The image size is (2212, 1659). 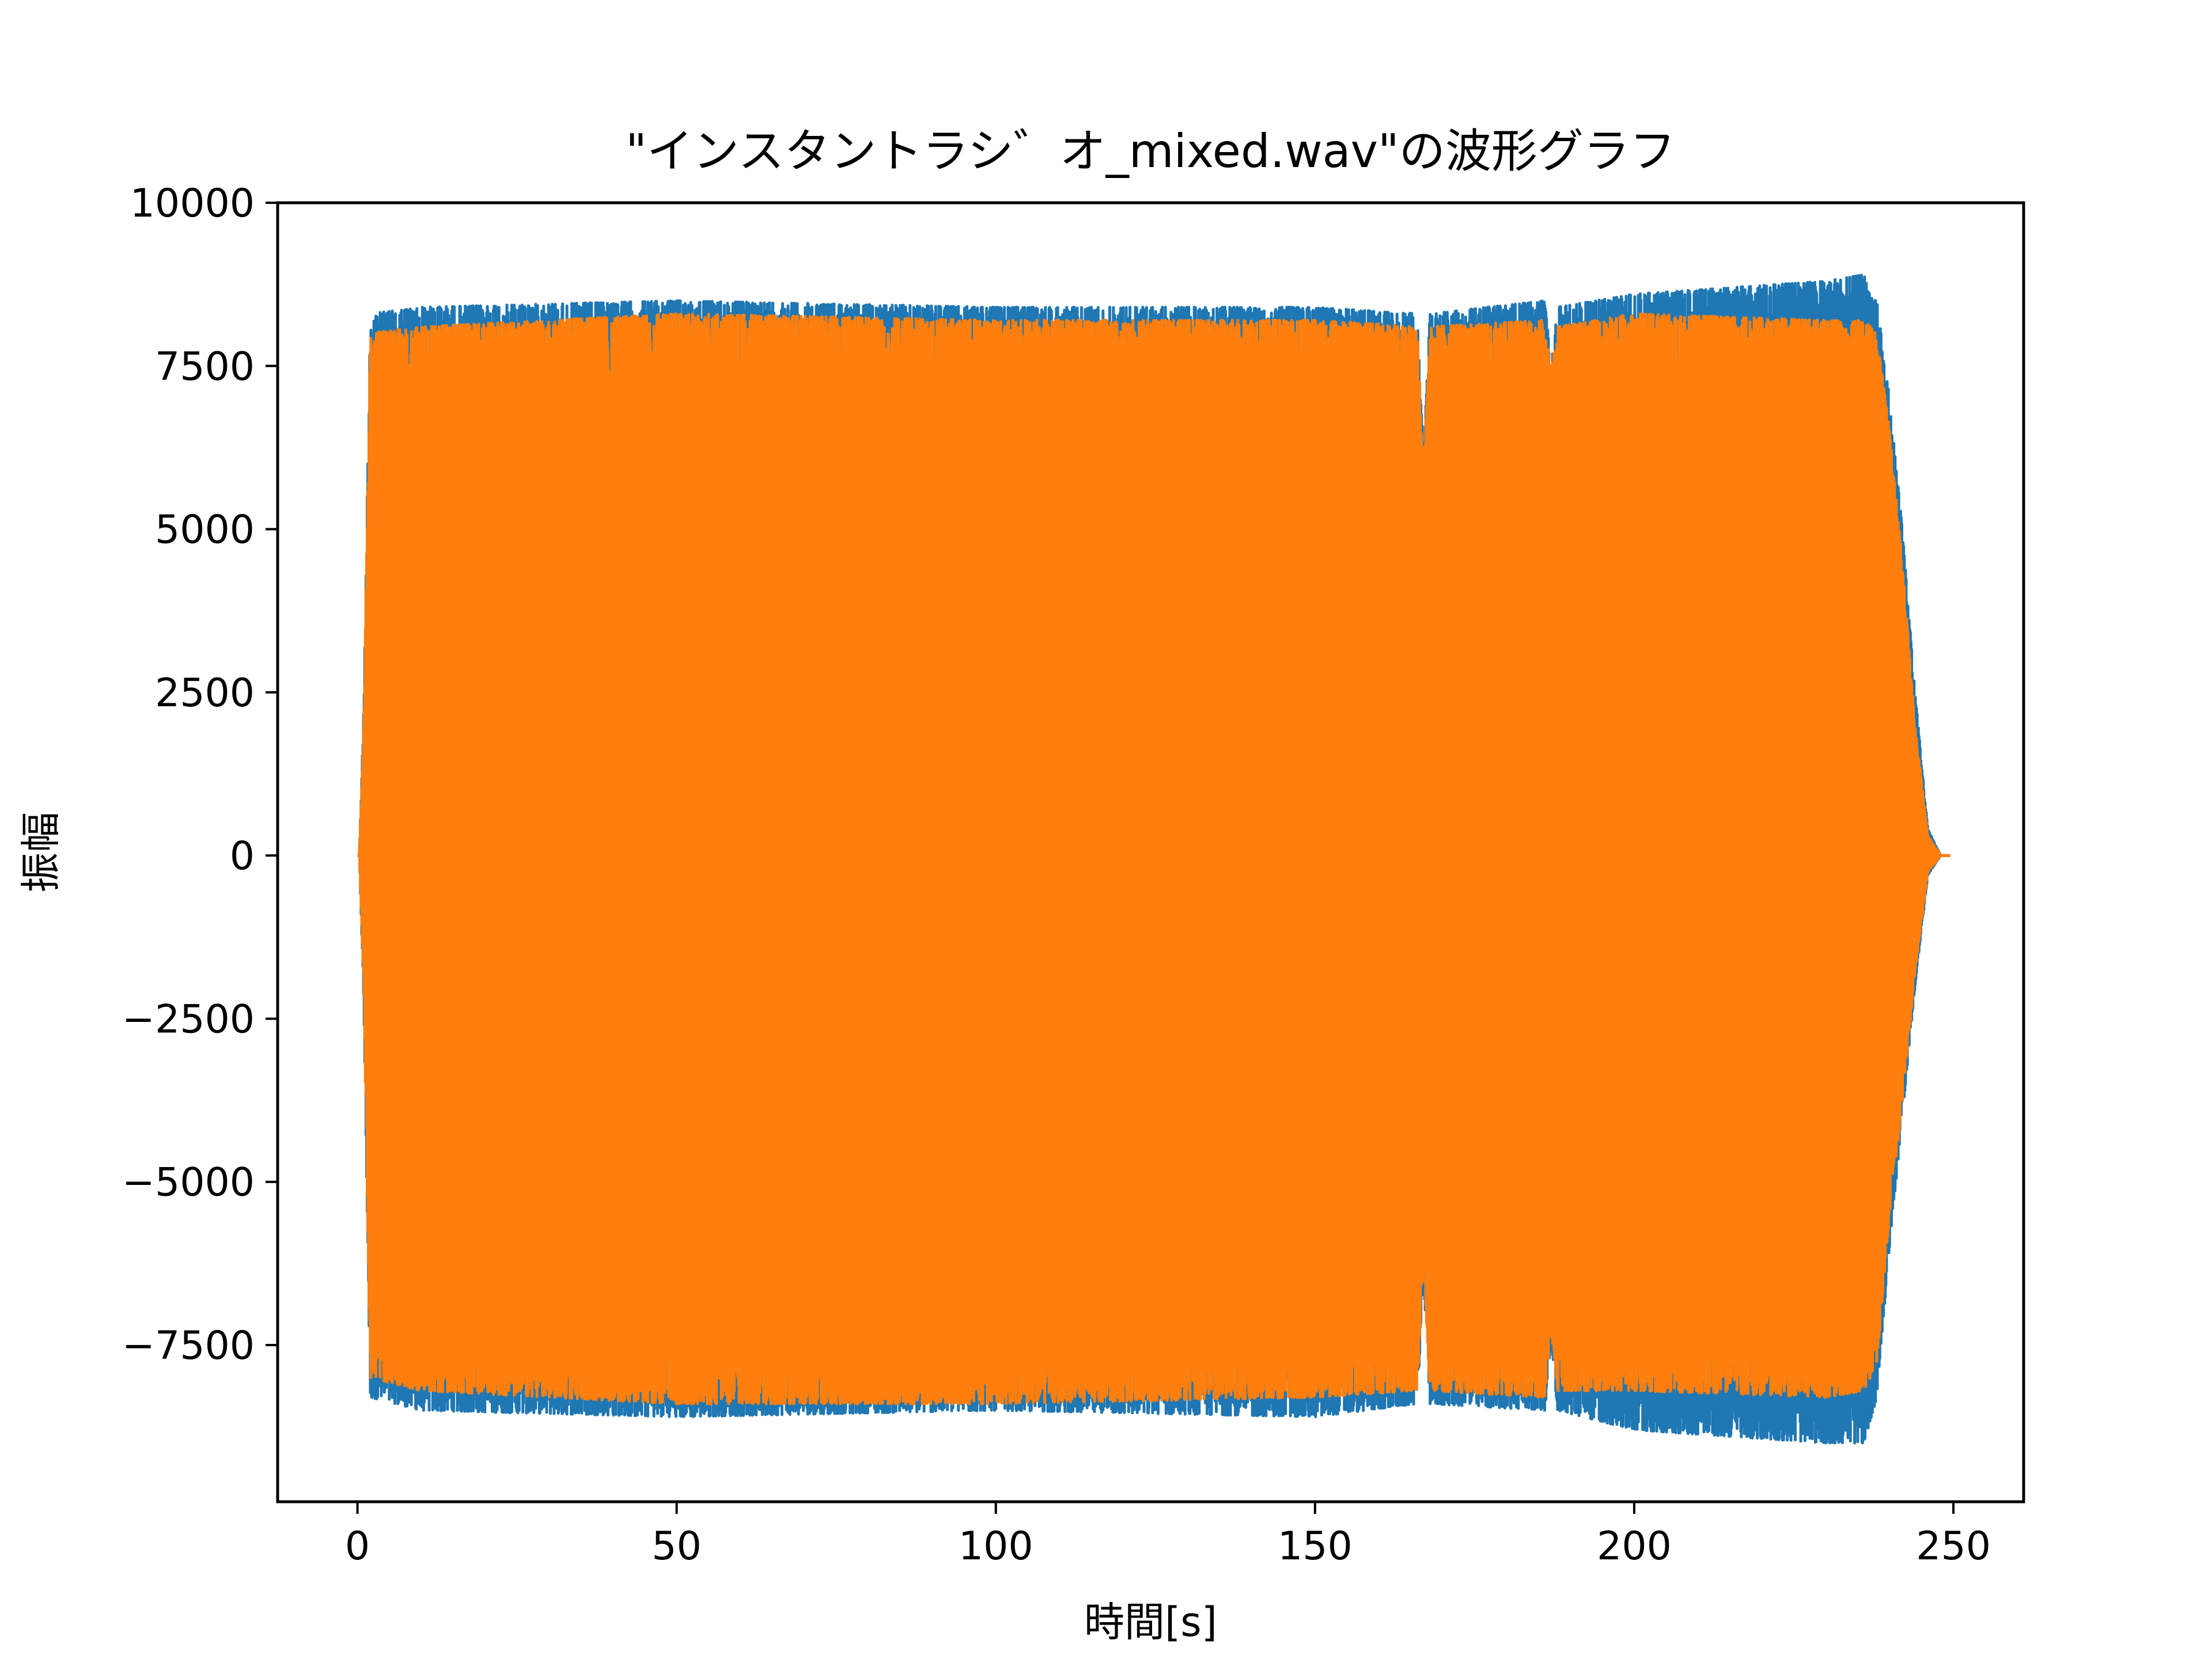 What do you see at coordinates (188, 1019) in the screenshot?
I see `y-tick-label: −2500` at bounding box center [188, 1019].